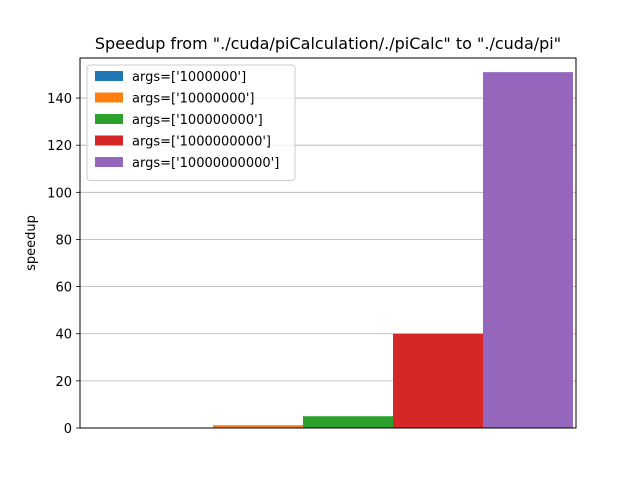 The height and width of the screenshot is (480, 640). What do you see at coordinates (59, 146) in the screenshot?
I see `y-tick-label: 120` at bounding box center [59, 146].